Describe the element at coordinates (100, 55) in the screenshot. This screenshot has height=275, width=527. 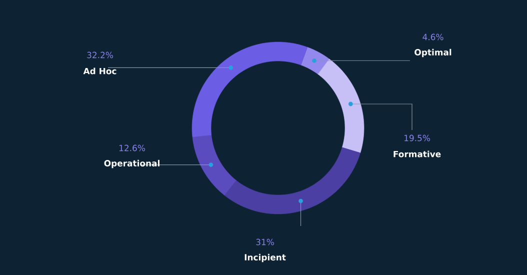
I see `data-label: 32.2%` at that location.